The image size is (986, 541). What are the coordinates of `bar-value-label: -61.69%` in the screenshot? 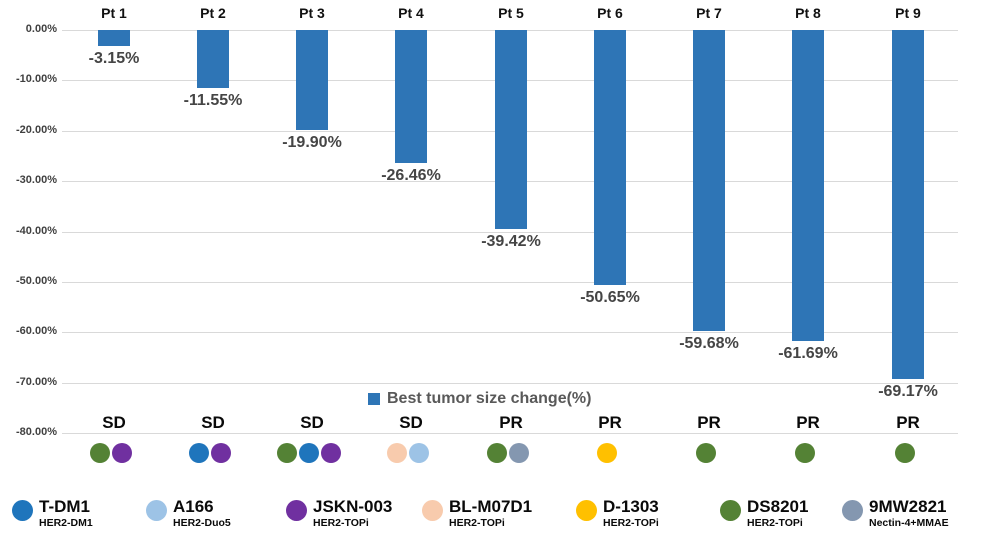 It's located at (808, 353).